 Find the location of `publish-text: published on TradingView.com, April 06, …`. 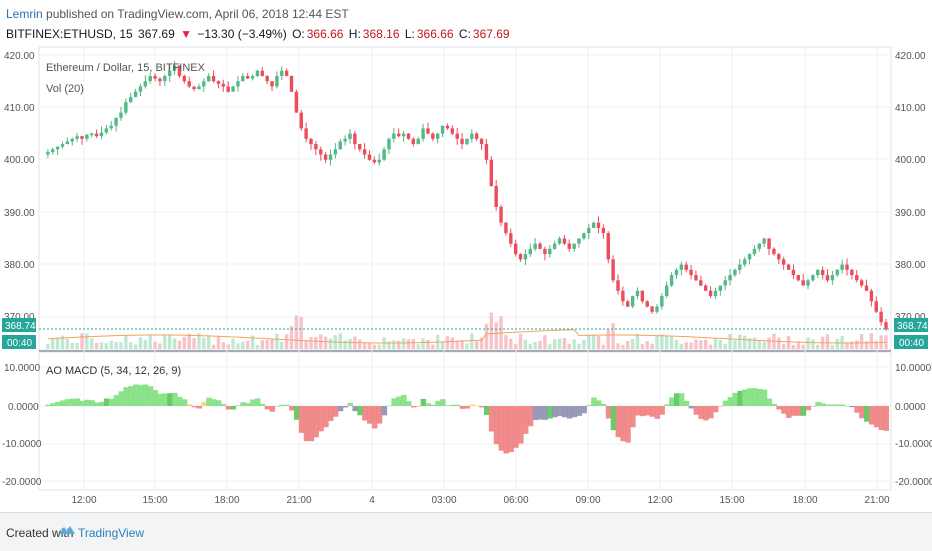

publish-text: published on TradingView.com, April 06, … is located at coordinates (195, 14).